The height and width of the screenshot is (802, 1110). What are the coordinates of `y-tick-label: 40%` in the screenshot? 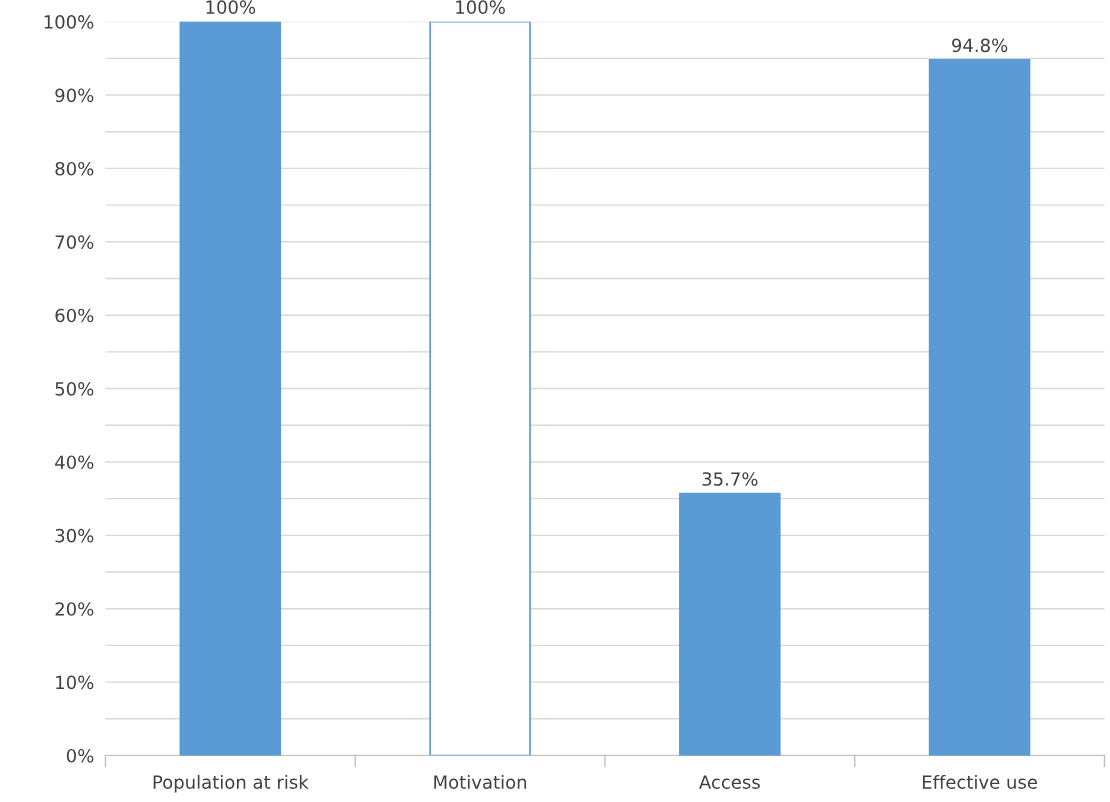 It's located at (74, 462).